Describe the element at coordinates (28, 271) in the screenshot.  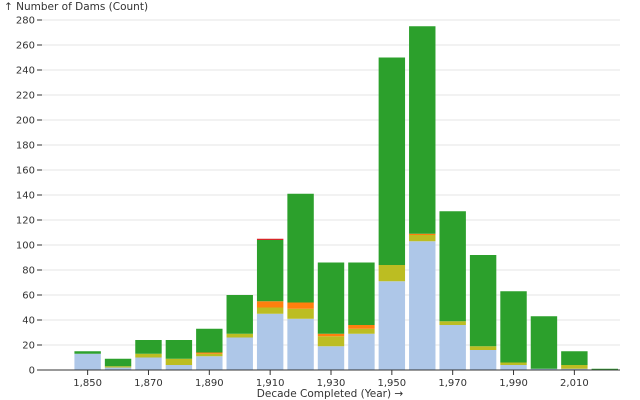
I see `y-tick-label: 80` at that location.